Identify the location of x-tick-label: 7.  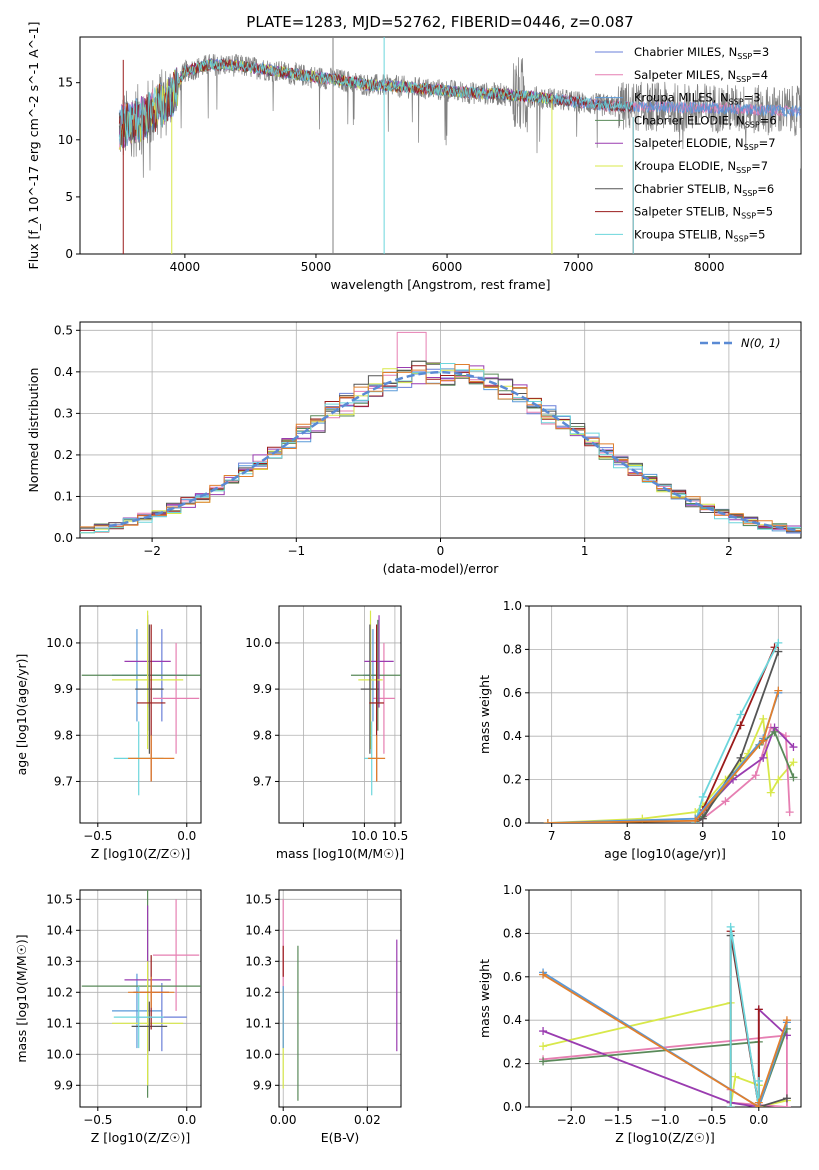
(552, 836).